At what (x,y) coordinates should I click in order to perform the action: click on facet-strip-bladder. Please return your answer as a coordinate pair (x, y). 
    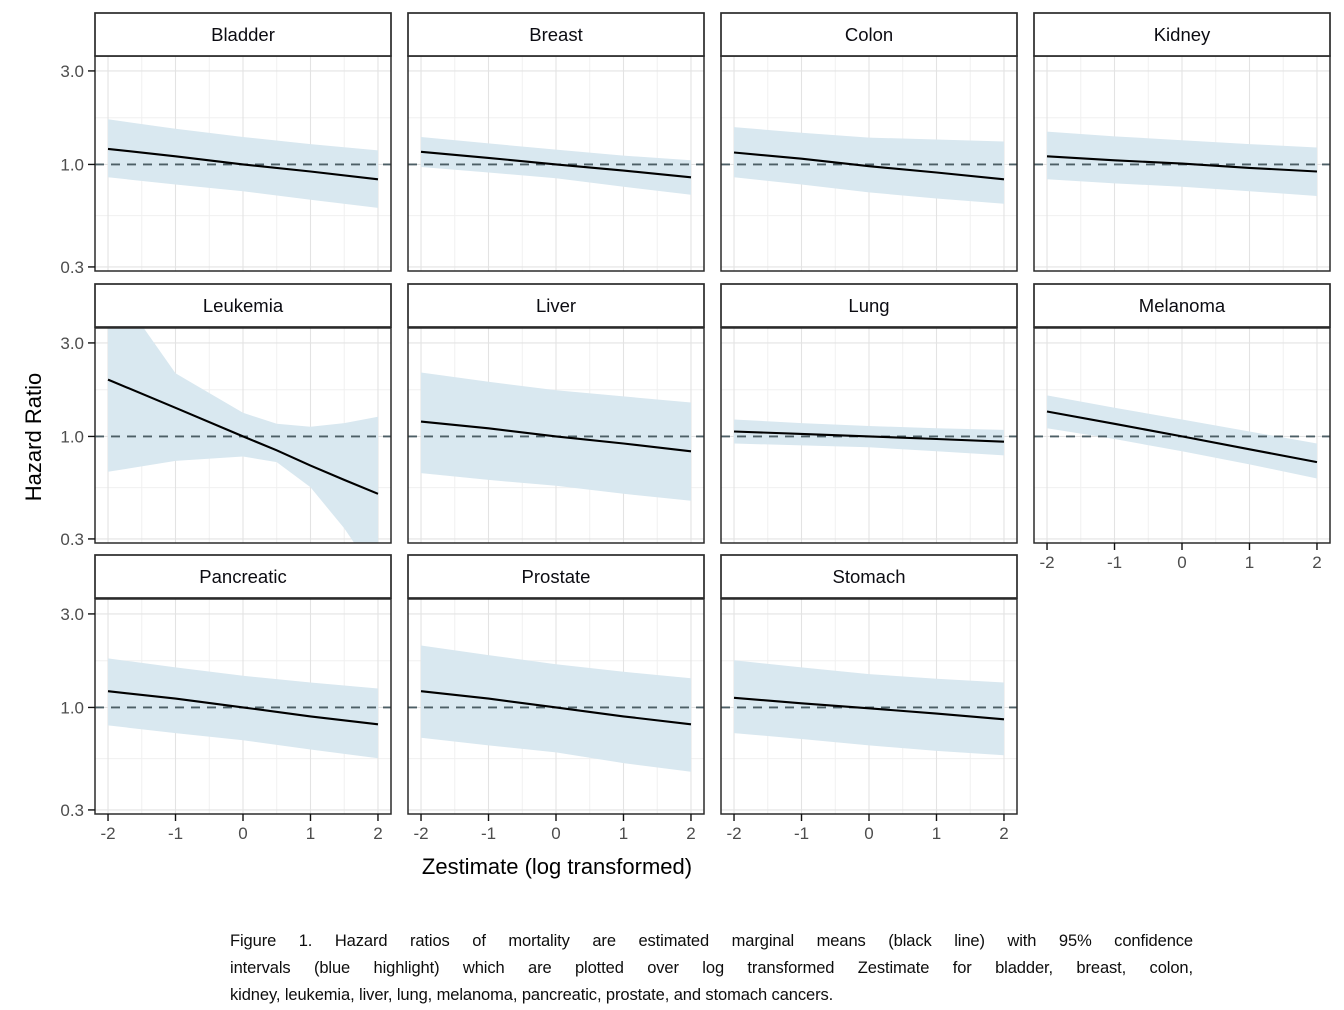
    Looking at the image, I should click on (243, 34).